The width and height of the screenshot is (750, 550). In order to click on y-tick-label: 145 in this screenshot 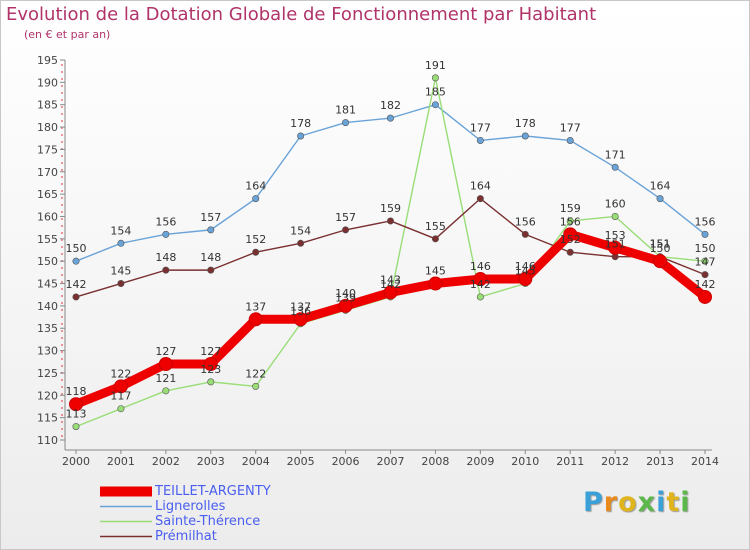, I will do `click(47, 284)`.